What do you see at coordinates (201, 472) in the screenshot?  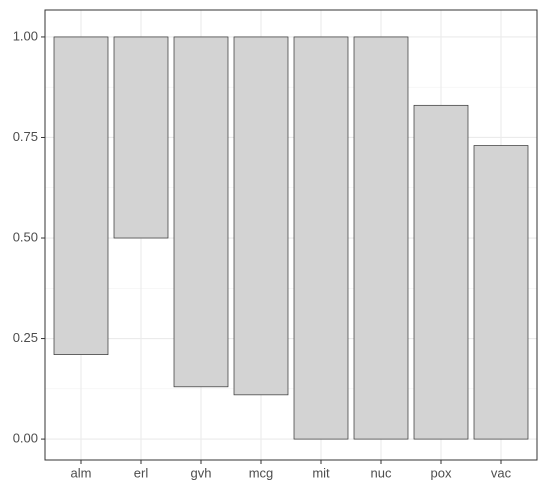 I see `x-tick-label: gvh` at bounding box center [201, 472].